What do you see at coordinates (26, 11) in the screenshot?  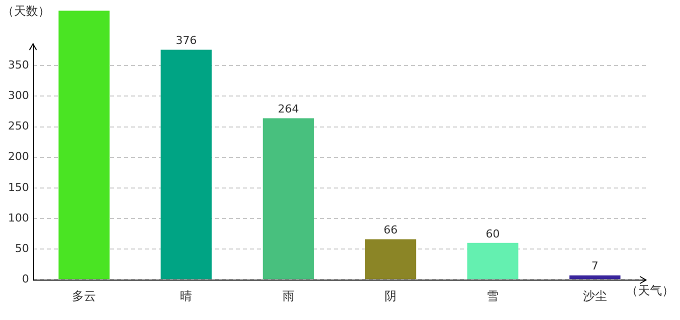 I see `y-axis-title: （天数）` at bounding box center [26, 11].